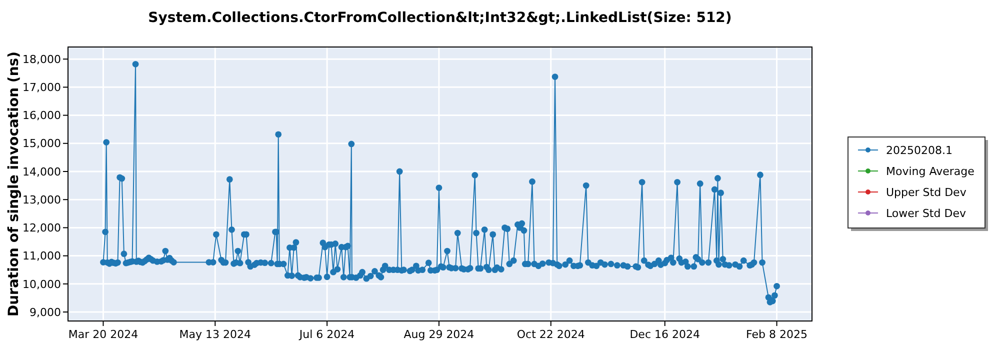  What do you see at coordinates (439, 334) in the screenshot?
I see `x-tick-label: Aug 29 2024` at bounding box center [439, 334].